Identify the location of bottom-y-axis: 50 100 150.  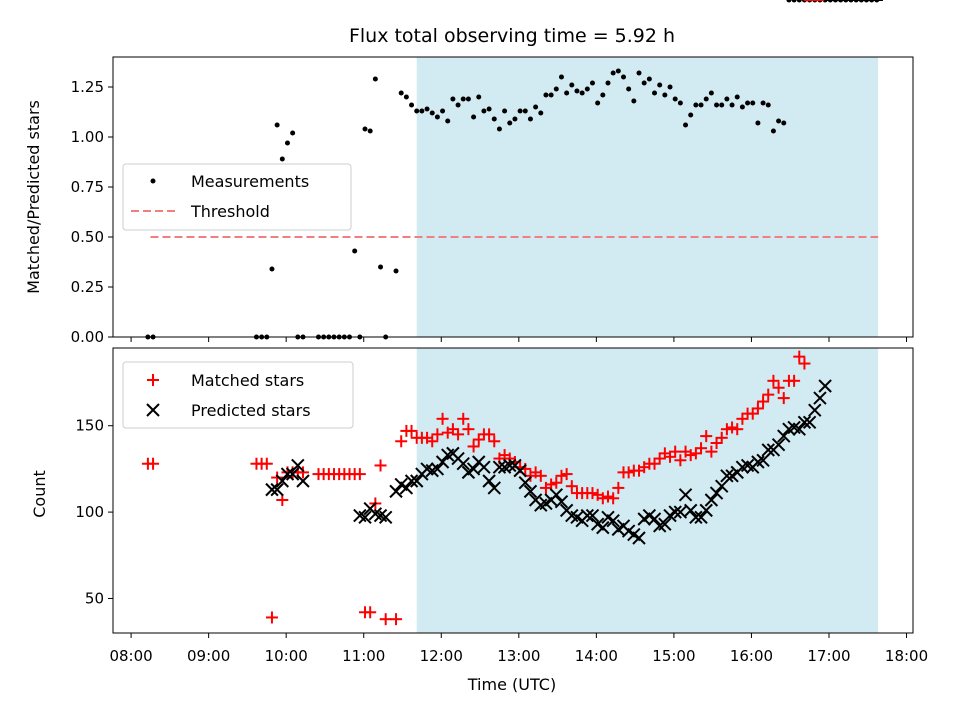
(94, 512).